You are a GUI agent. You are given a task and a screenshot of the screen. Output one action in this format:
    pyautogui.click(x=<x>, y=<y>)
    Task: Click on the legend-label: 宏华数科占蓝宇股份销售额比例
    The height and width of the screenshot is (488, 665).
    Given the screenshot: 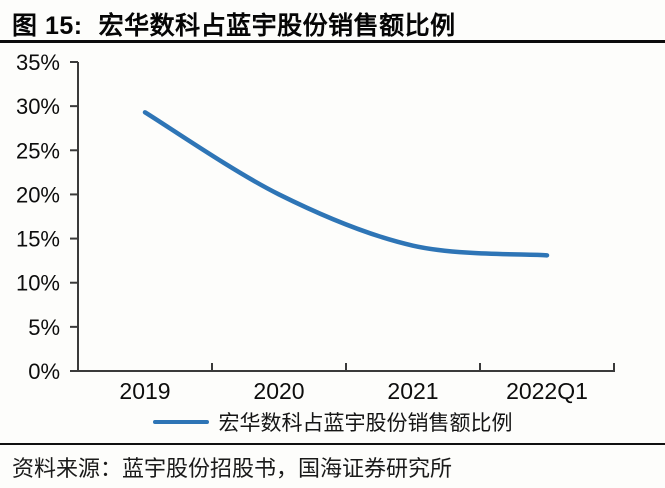 What is the action you would take?
    pyautogui.click(x=365, y=423)
    